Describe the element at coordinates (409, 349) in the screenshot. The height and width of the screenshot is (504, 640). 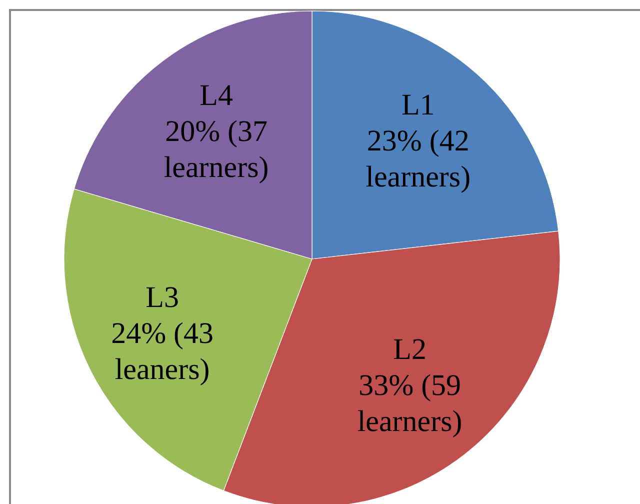
I see `slice-label: L2` at that location.